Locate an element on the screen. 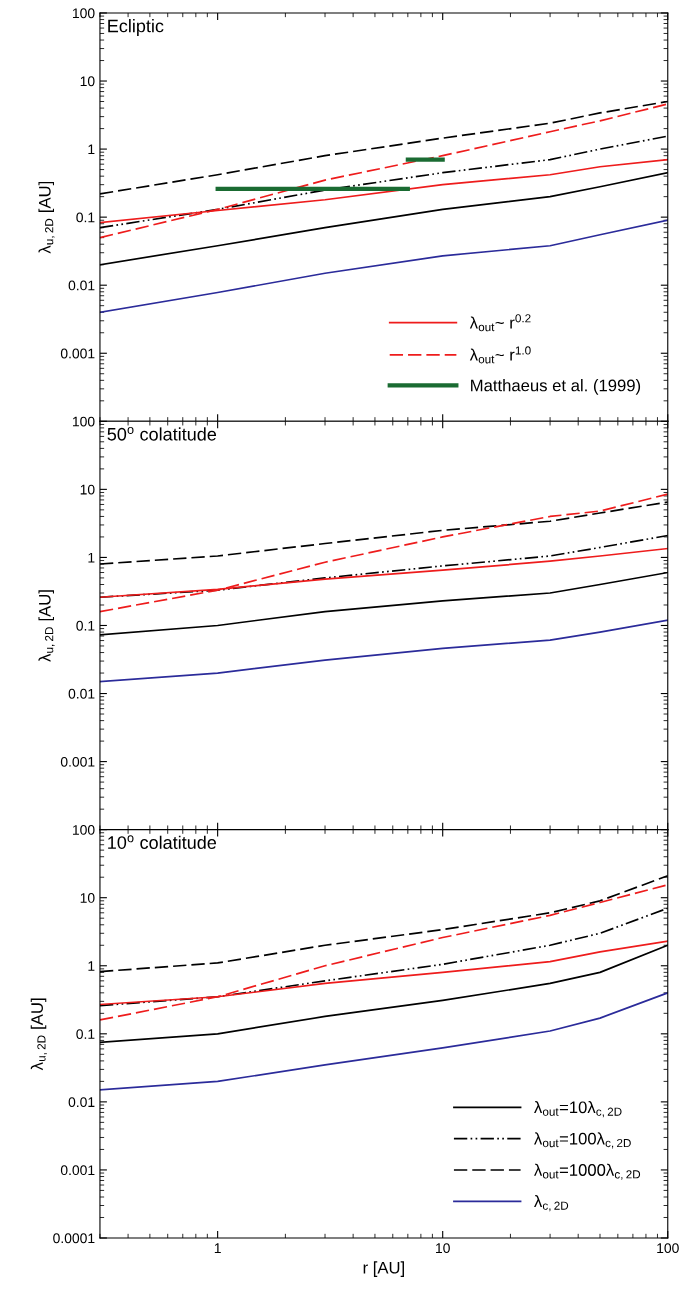 The image size is (680, 1297). legend-label: λ$_{out}$=1000λ$_{c,2D}$ is located at coordinates (587, 1171).